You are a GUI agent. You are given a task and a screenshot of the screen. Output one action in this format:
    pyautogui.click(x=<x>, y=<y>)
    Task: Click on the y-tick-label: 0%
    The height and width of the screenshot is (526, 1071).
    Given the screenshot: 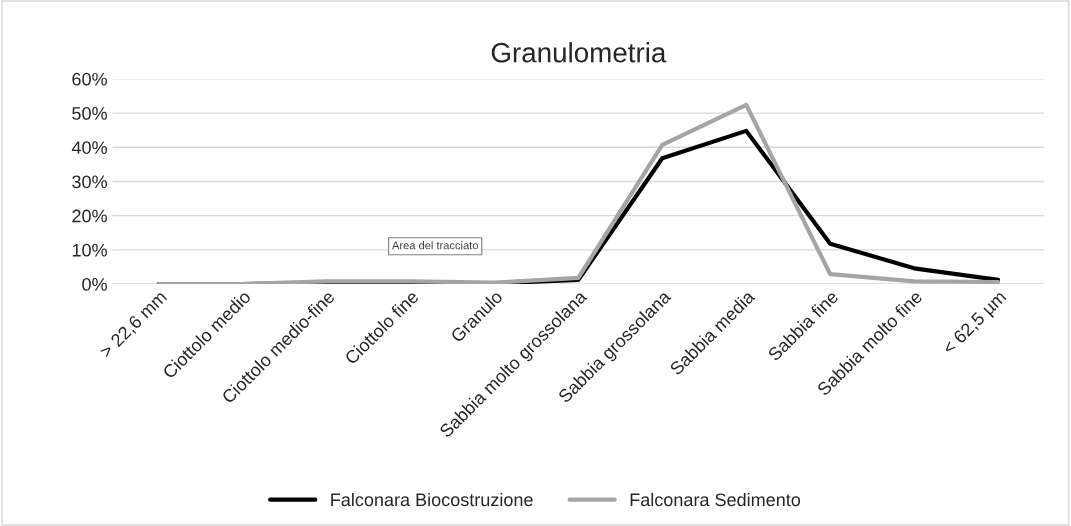 What is the action you would take?
    pyautogui.click(x=94, y=284)
    